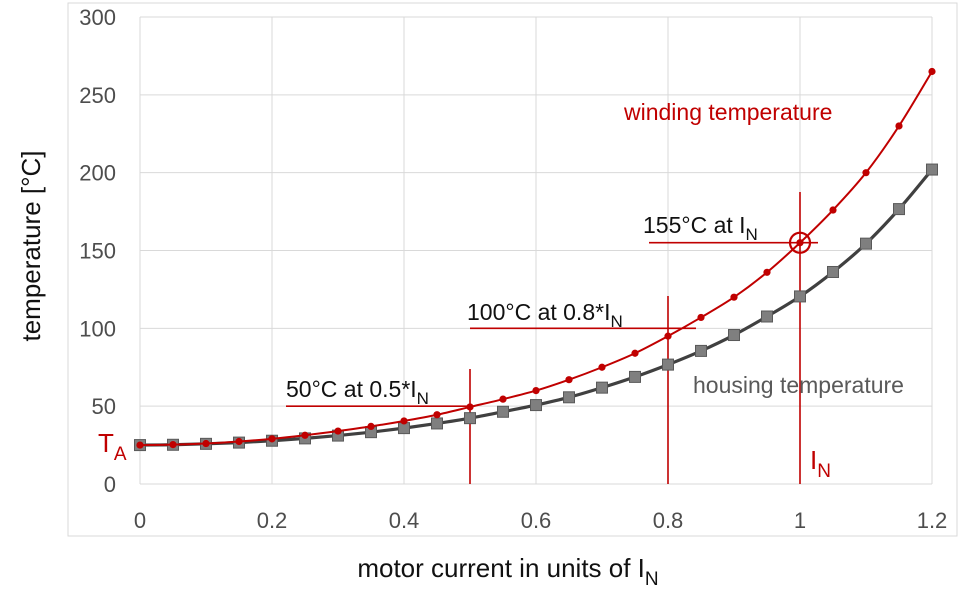  Describe the element at coordinates (351, 389) in the screenshot. I see `ref-label-50-main: 50°C at 0.5*I` at that location.